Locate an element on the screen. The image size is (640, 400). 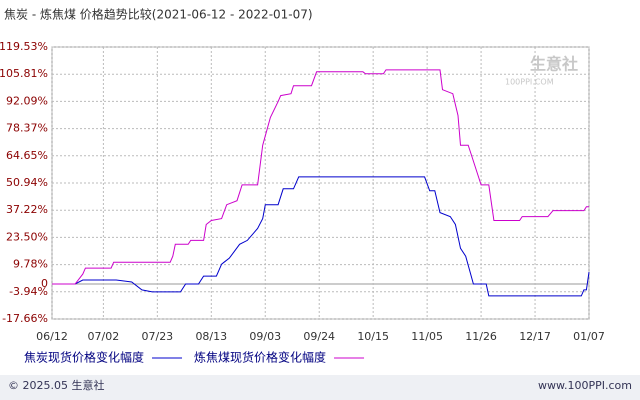
y-tick-label: -3.94% is located at coordinates (28, 291).